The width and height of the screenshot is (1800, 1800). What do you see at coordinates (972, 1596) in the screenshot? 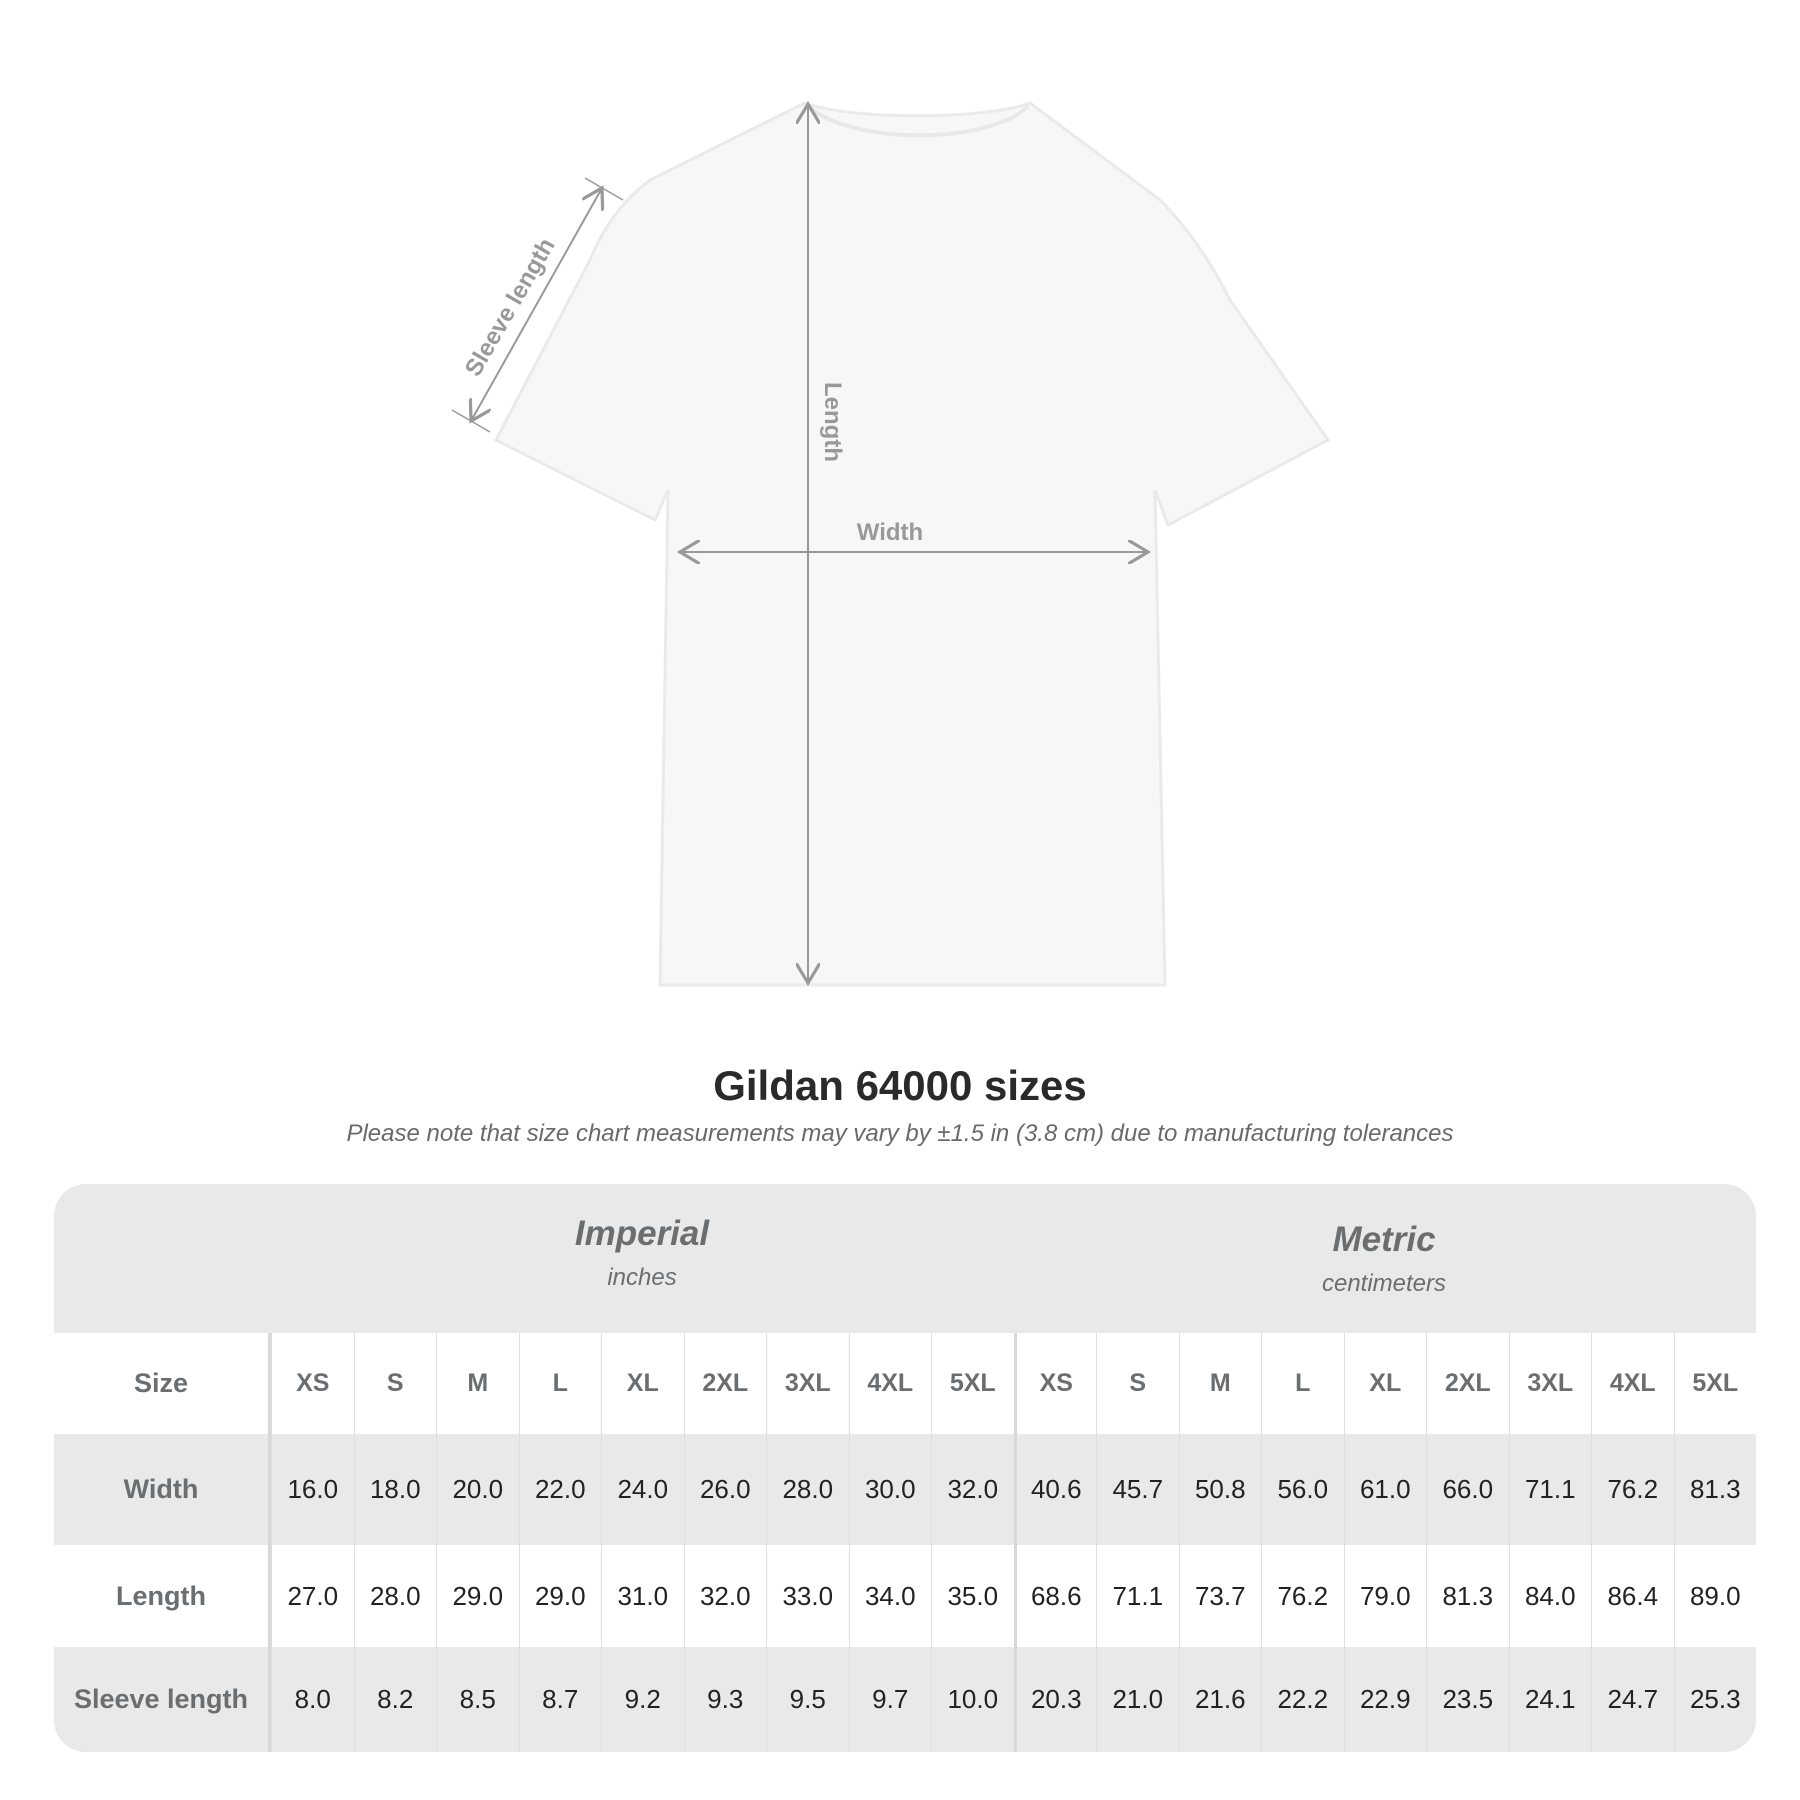
I see `table-cell: 35.0` at bounding box center [972, 1596].